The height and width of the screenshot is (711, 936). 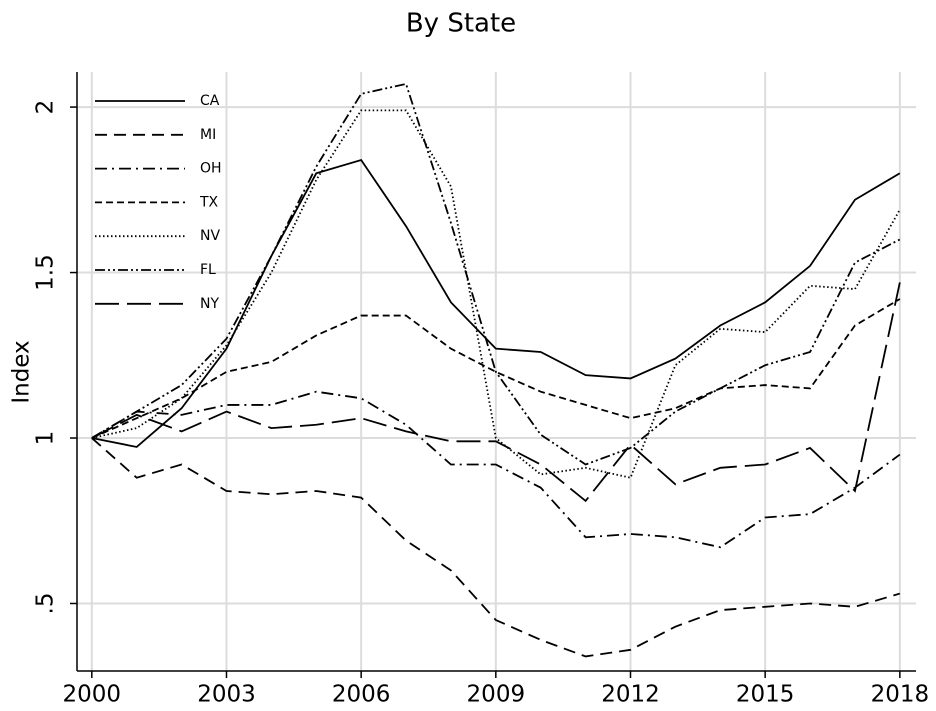 I want to click on x-tick-label: 2012, so click(x=630, y=695).